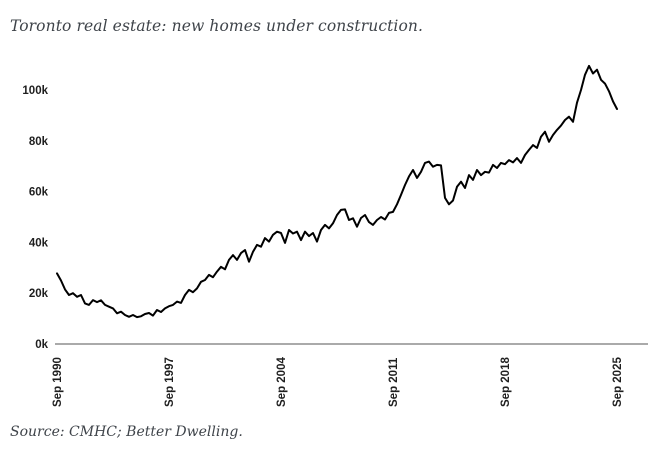  Describe the element at coordinates (39, 294) in the screenshot. I see `y-tick-label: 20k` at that location.